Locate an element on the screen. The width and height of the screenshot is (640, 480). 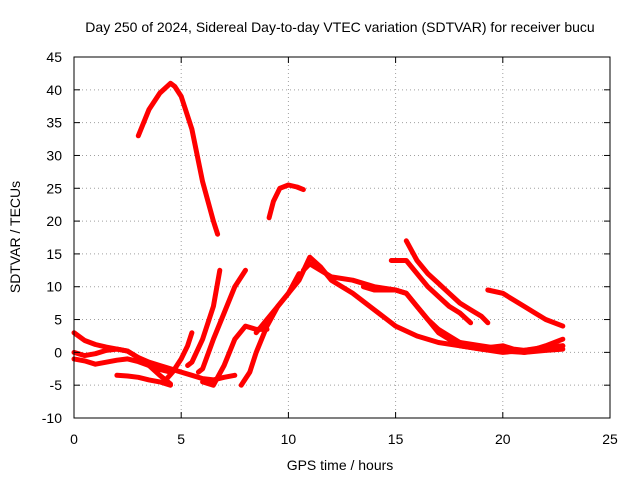
x-tick-label: 5 is located at coordinates (181, 439).